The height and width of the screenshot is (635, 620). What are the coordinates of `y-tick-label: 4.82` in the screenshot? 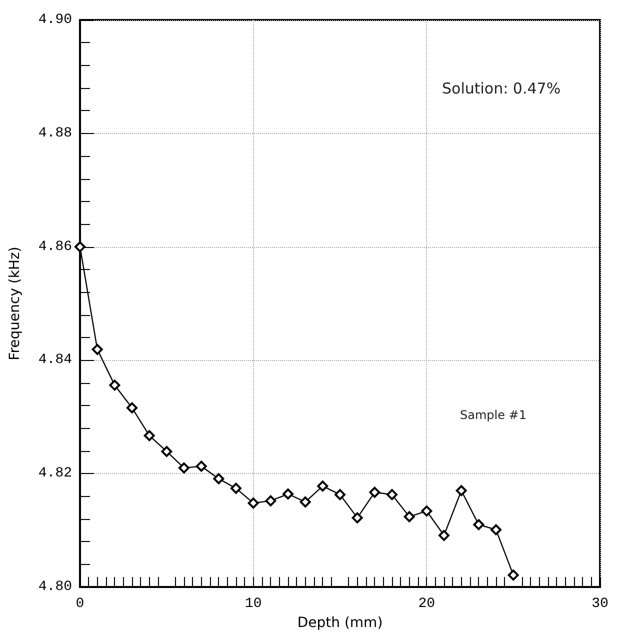 It's located at (55, 474).